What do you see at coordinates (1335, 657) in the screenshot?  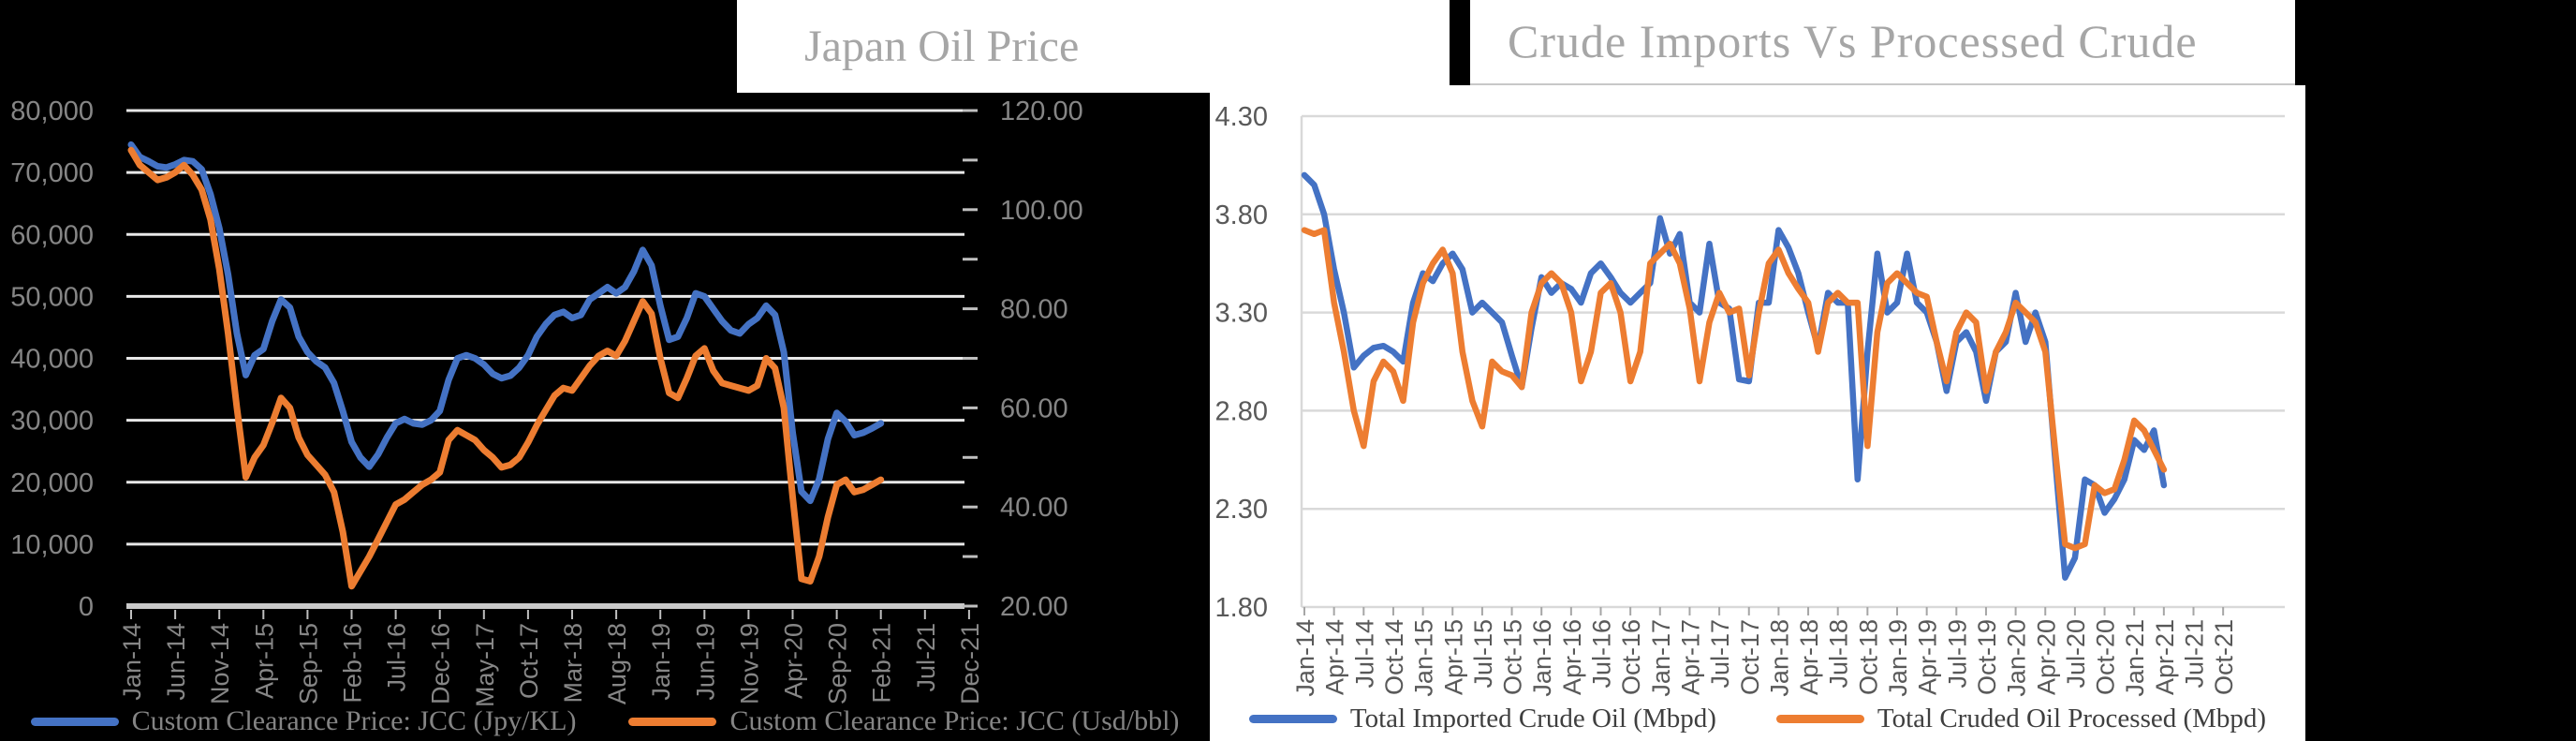 I see `x-tick-label: Apr-14` at bounding box center [1335, 657].